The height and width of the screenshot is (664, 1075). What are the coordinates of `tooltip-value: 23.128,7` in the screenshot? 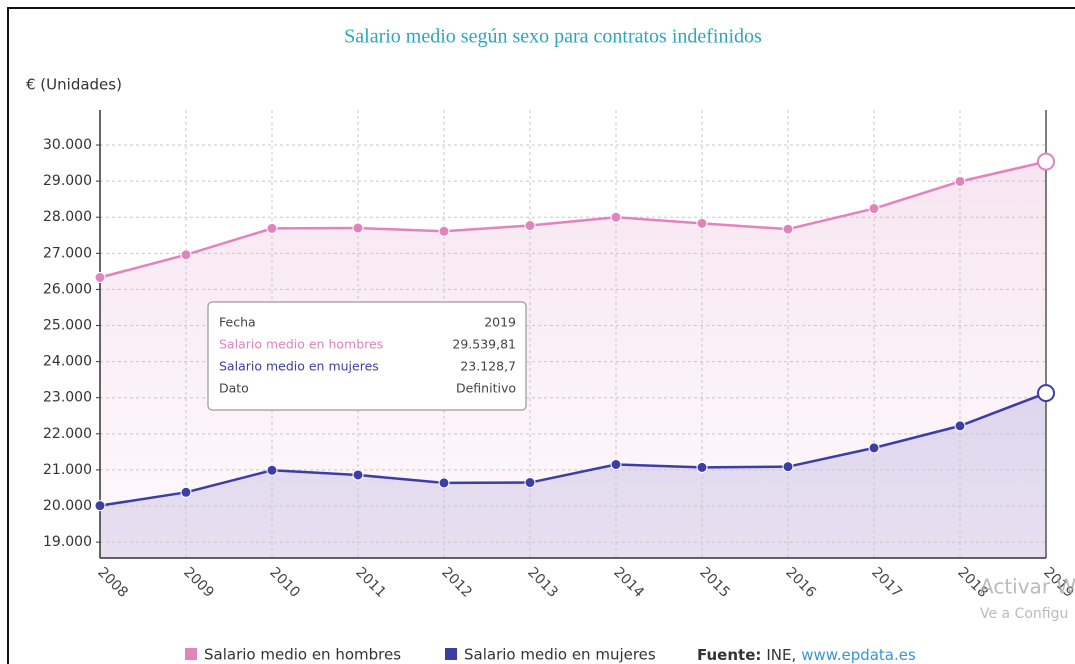 It's located at (488, 366).